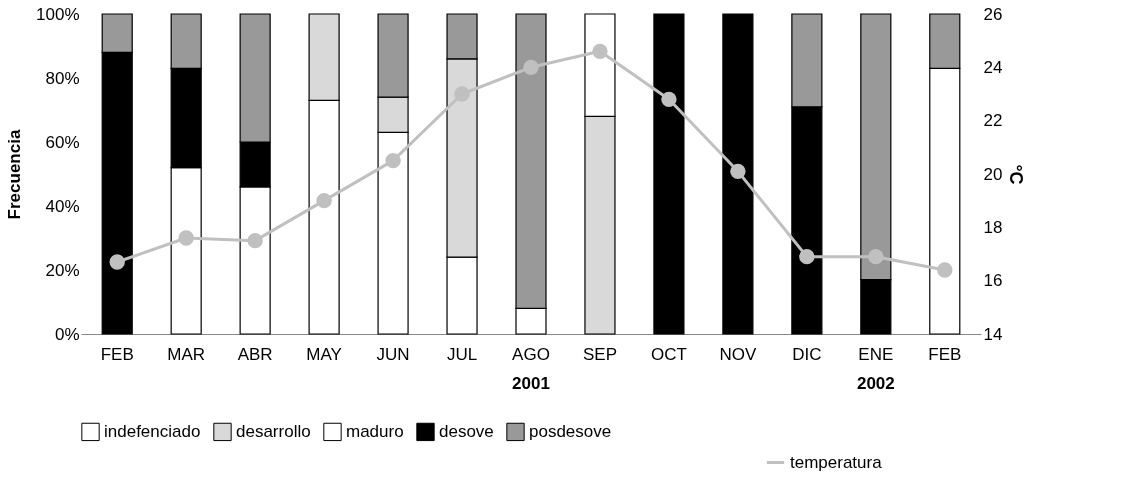 This screenshot has height=499, width=1133. I want to click on x-tick-label: DIC, so click(807, 354).